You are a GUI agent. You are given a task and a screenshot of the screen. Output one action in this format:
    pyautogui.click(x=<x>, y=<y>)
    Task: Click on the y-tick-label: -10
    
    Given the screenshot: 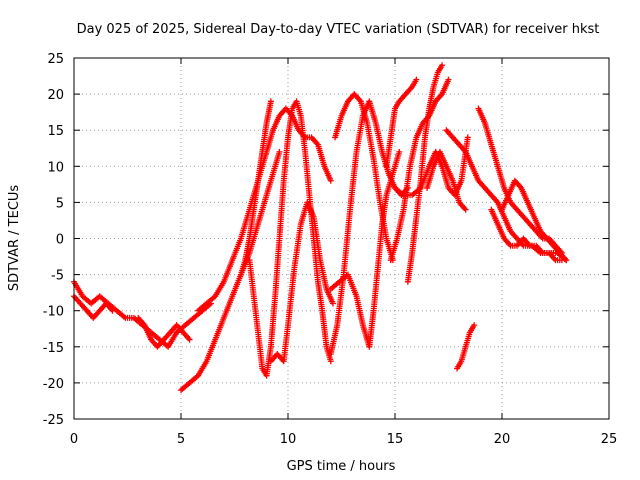 What is the action you would take?
    pyautogui.click(x=53, y=312)
    